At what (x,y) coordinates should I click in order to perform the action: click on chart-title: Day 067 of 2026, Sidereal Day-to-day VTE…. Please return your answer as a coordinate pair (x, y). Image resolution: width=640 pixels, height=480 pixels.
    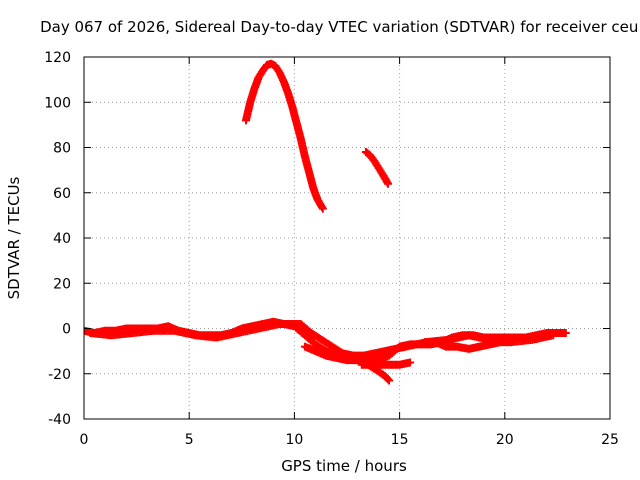
    Looking at the image, I should click on (340, 27).